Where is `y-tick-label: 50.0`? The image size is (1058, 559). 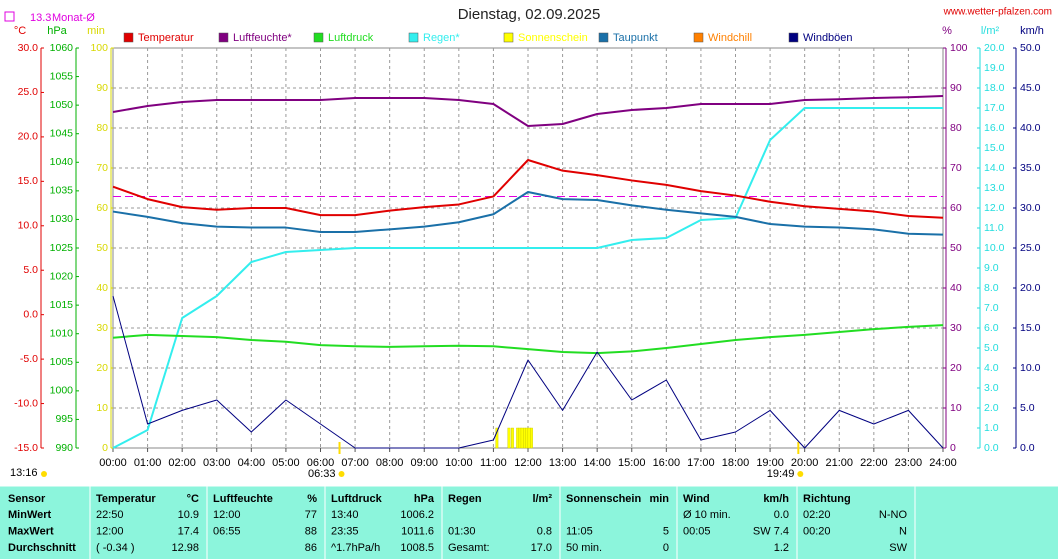 y-tick-label: 50.0 is located at coordinates (1030, 48).